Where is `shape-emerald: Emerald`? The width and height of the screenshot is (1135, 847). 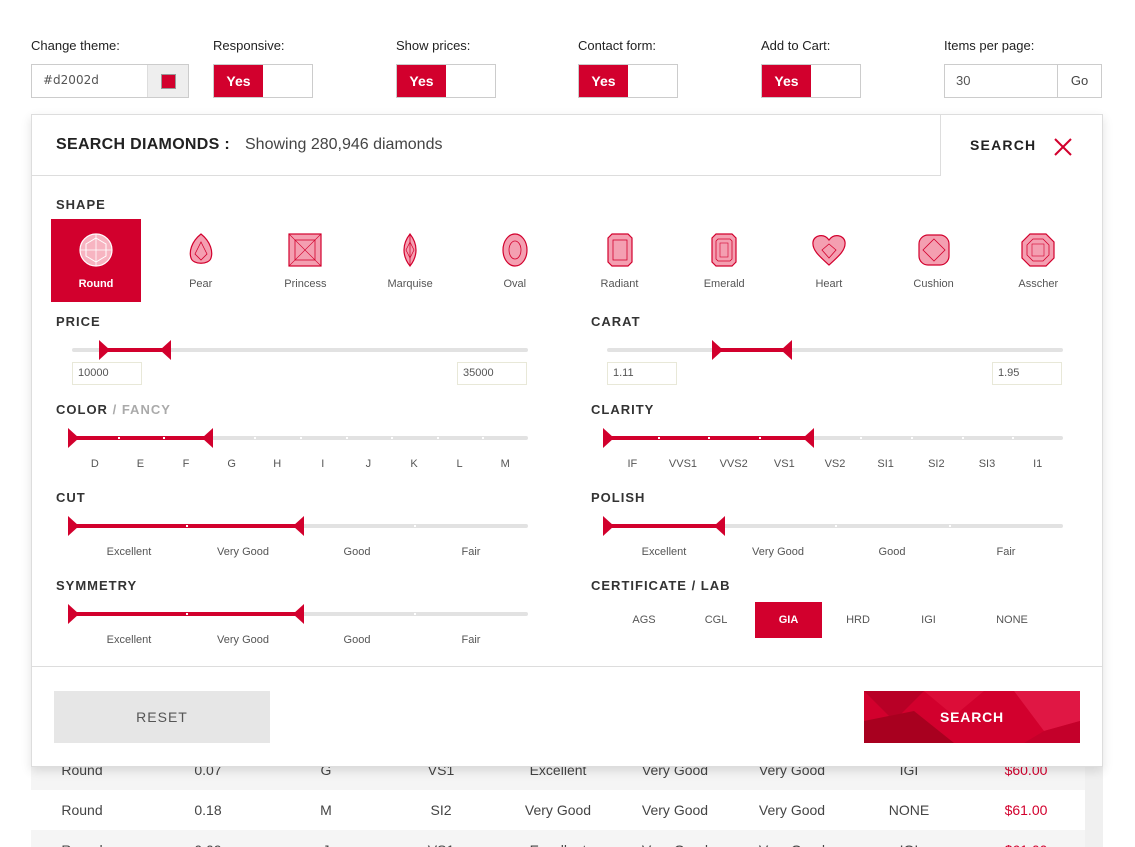
shape-emerald: Emerald is located at coordinates (724, 260).